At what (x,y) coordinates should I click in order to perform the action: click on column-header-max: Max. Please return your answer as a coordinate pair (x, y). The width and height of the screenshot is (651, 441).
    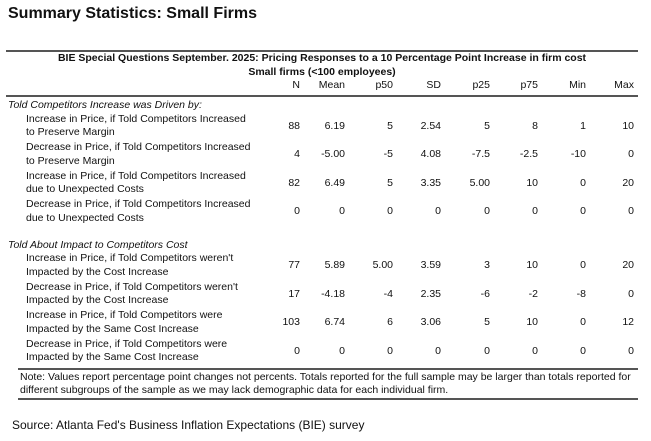
    Looking at the image, I should click on (624, 85).